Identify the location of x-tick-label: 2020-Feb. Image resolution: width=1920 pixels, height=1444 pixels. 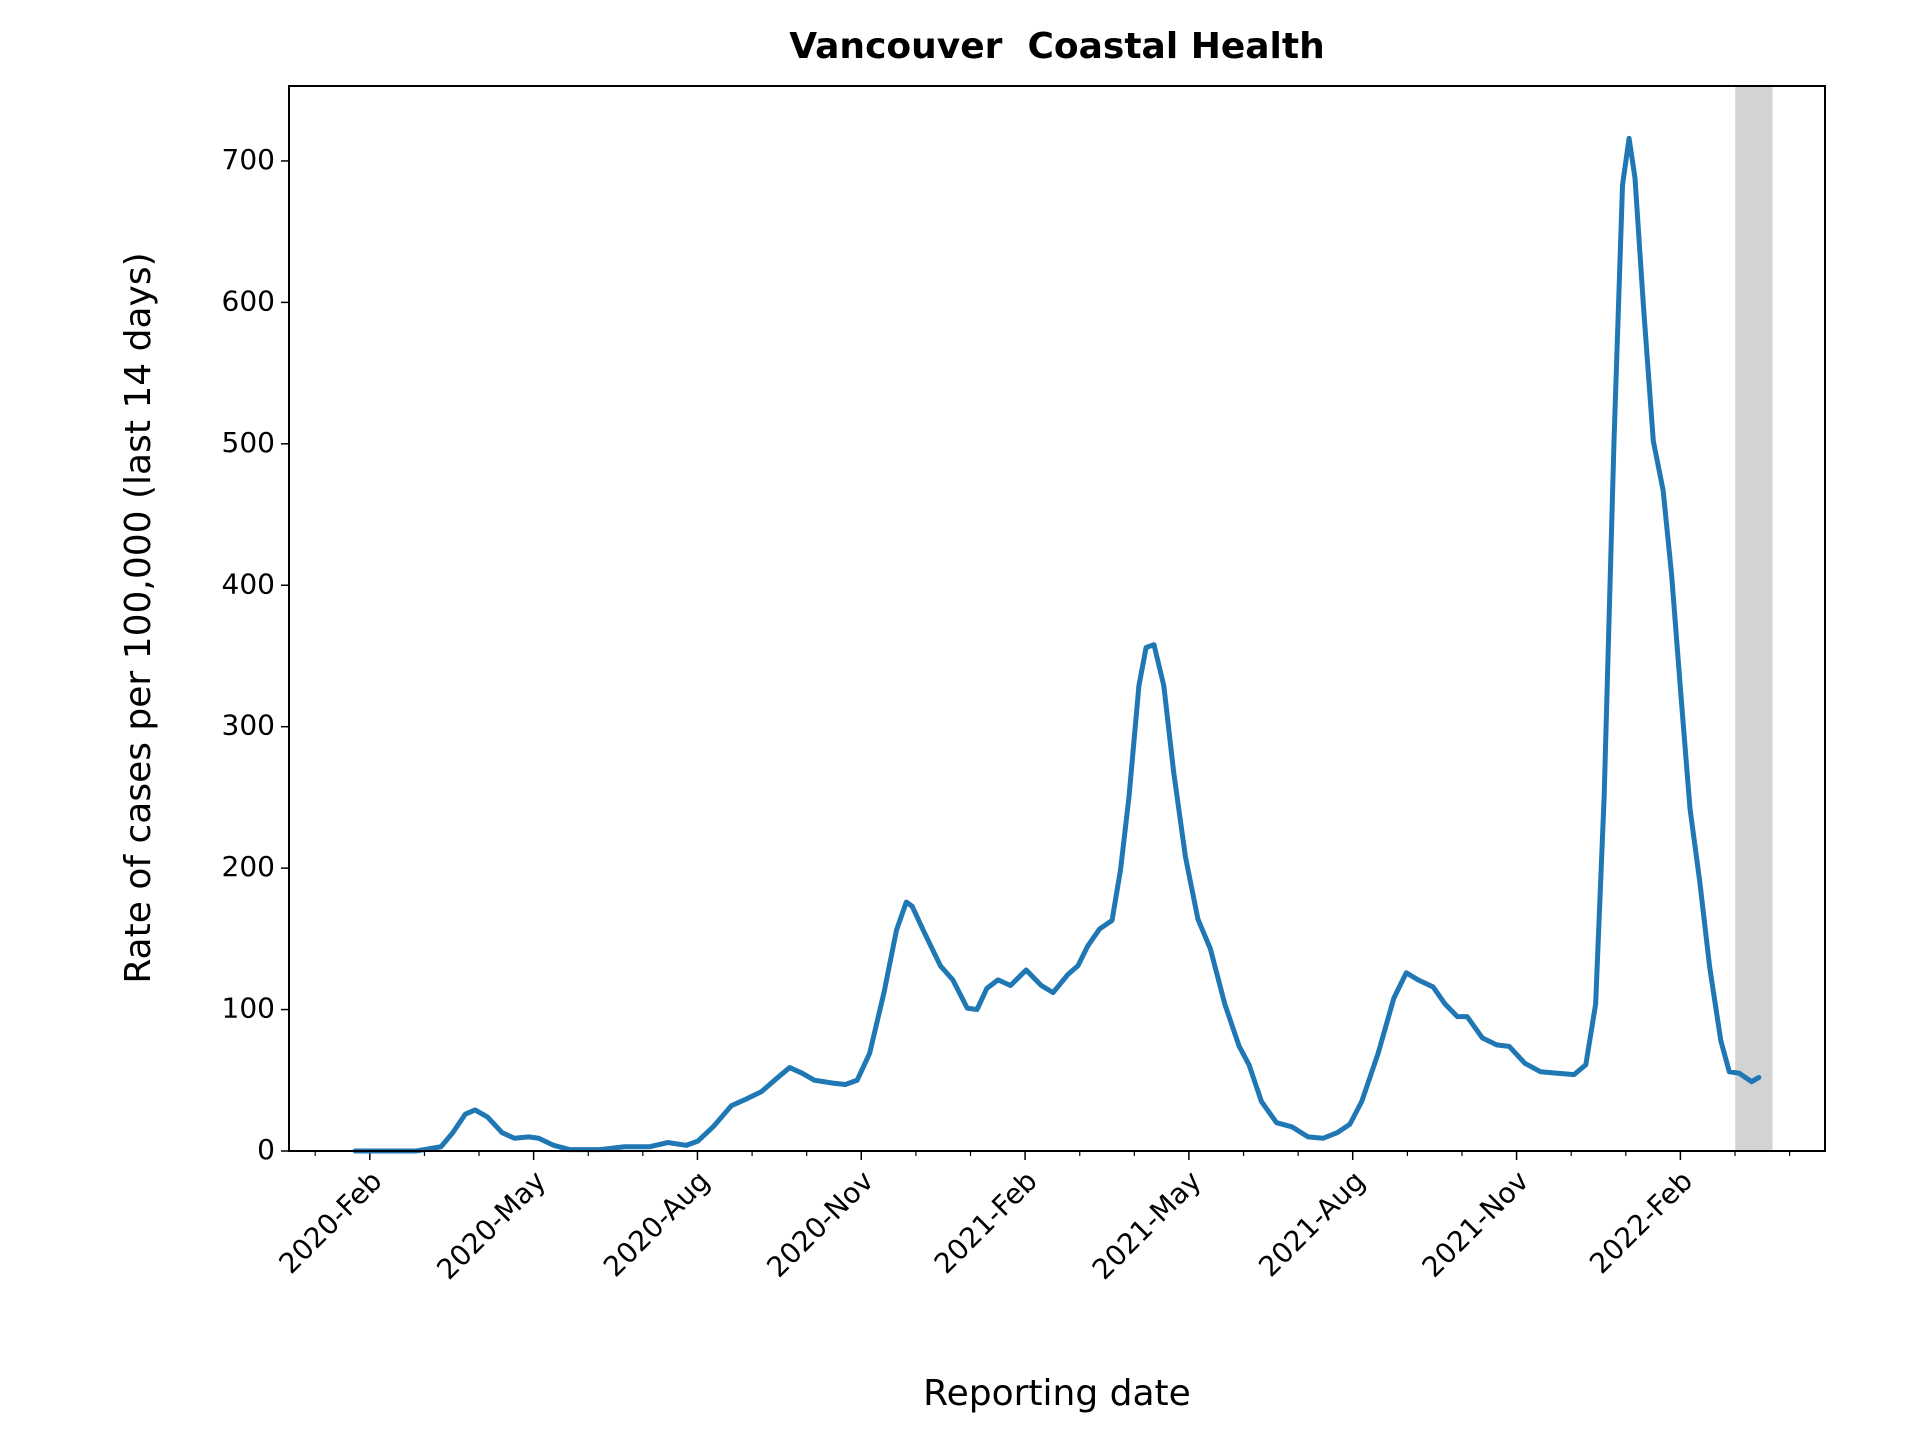
(330, 1222).